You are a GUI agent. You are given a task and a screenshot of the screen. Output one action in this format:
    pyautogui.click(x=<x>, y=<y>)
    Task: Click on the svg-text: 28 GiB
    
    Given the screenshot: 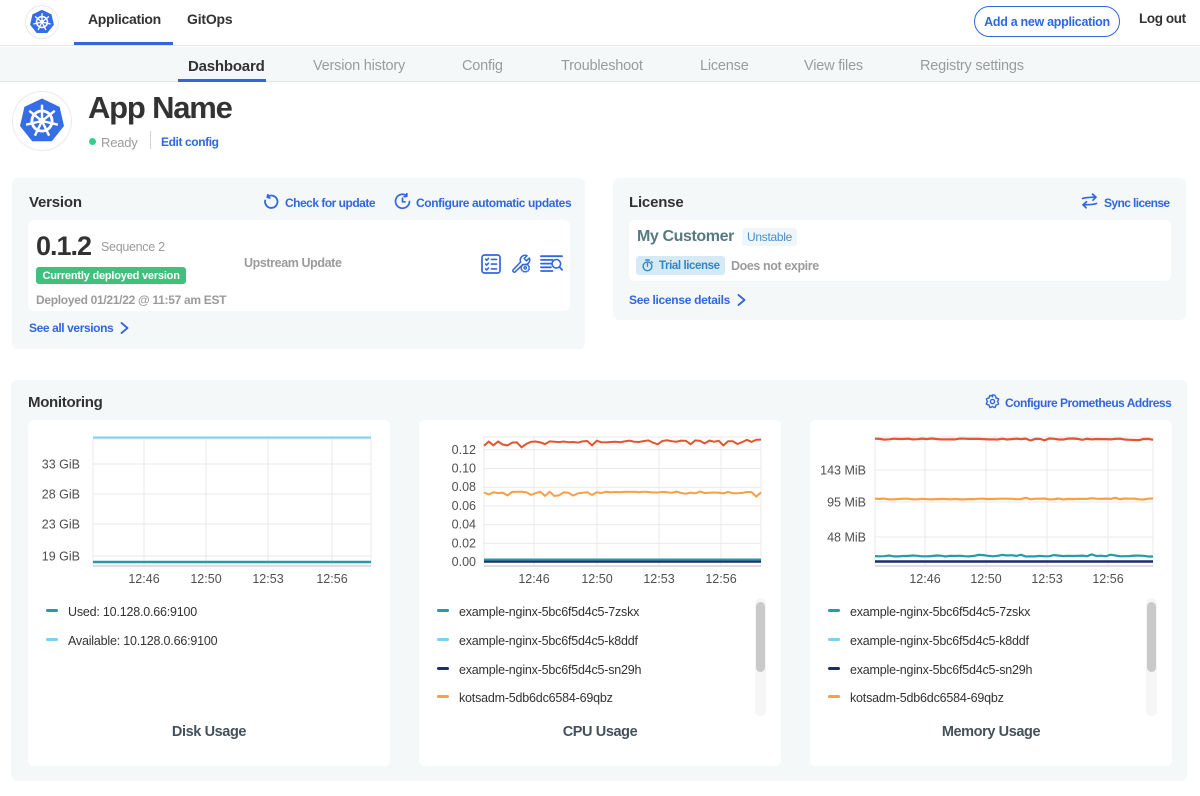 What is the action you would take?
    pyautogui.click(x=61, y=495)
    